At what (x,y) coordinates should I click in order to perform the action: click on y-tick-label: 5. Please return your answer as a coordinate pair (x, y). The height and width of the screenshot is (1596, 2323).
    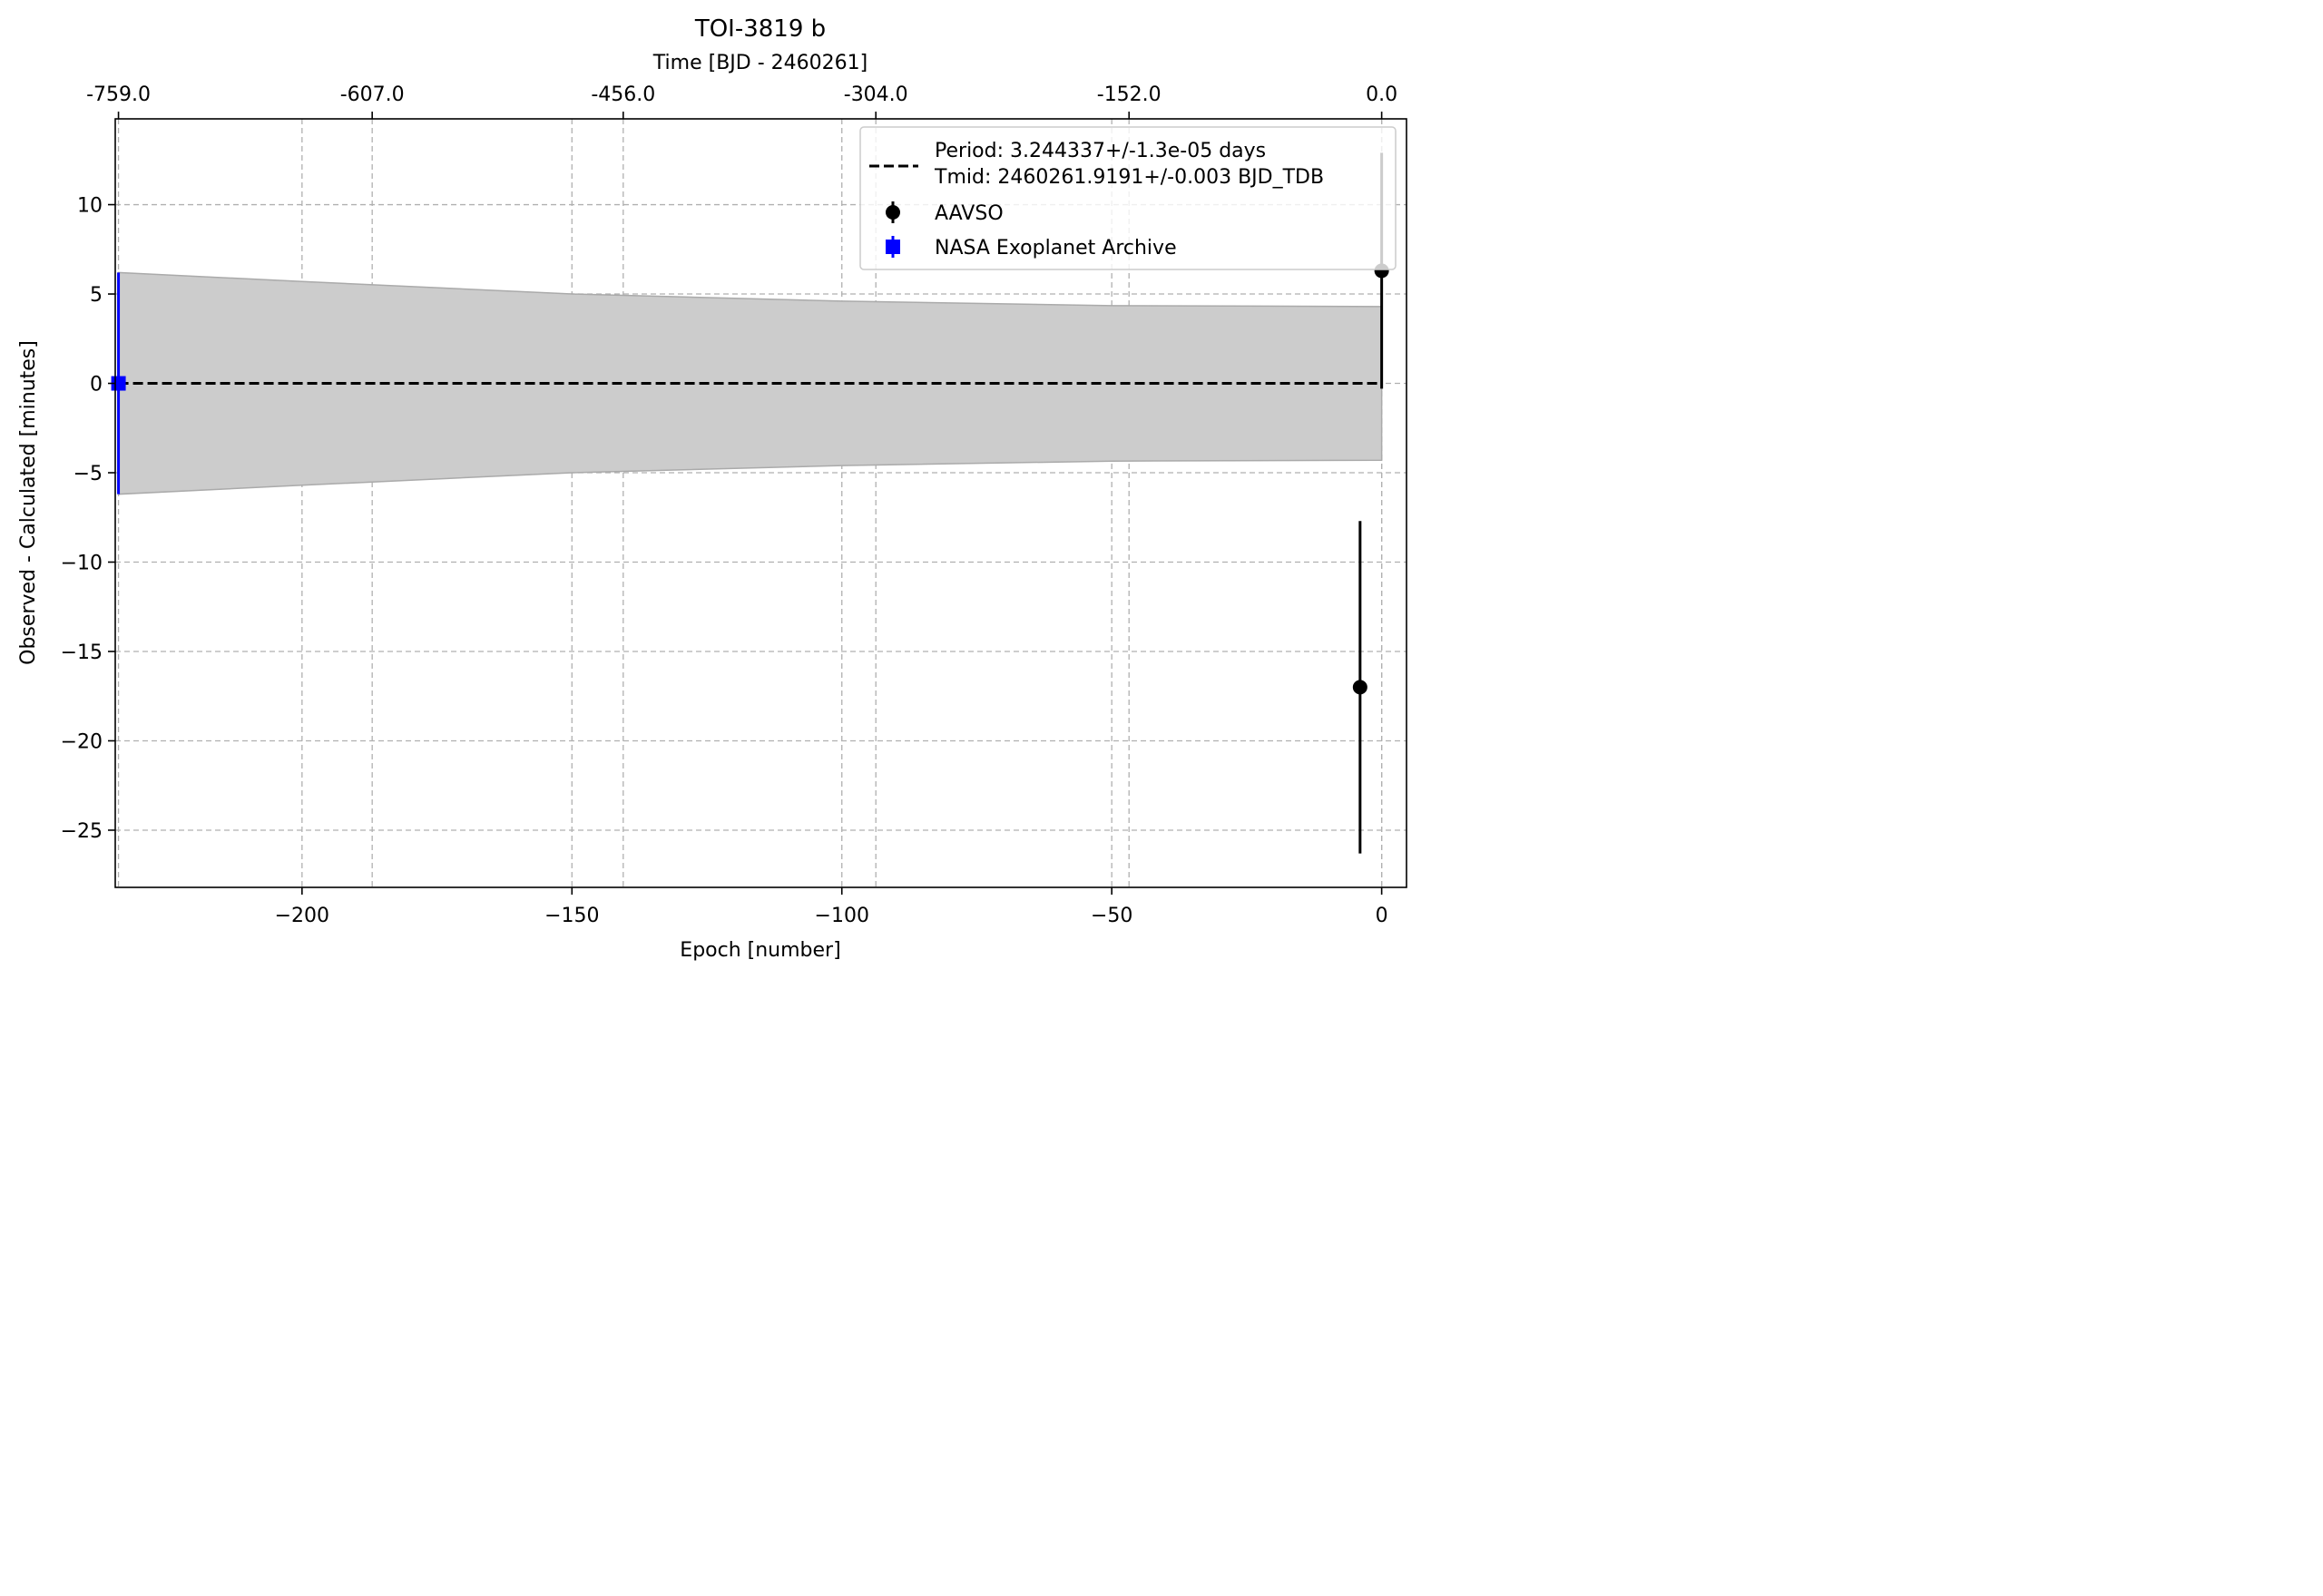
    Looking at the image, I should click on (97, 295).